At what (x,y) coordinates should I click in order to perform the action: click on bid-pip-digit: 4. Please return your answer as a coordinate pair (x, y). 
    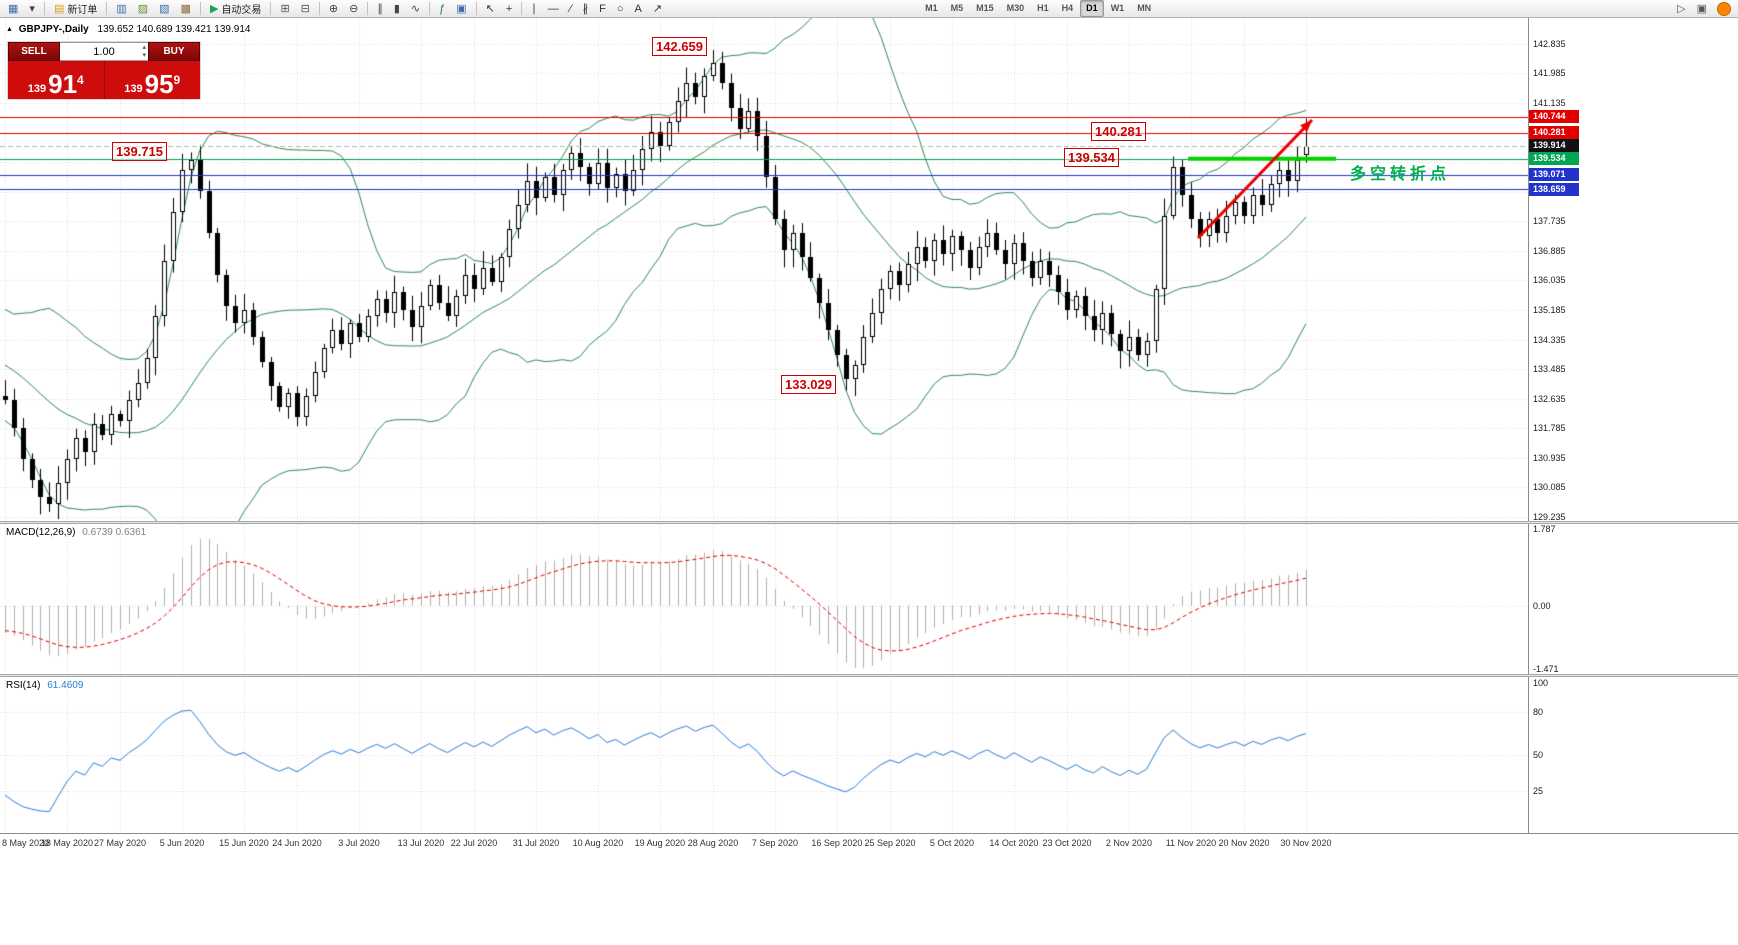
    Looking at the image, I should click on (80, 80).